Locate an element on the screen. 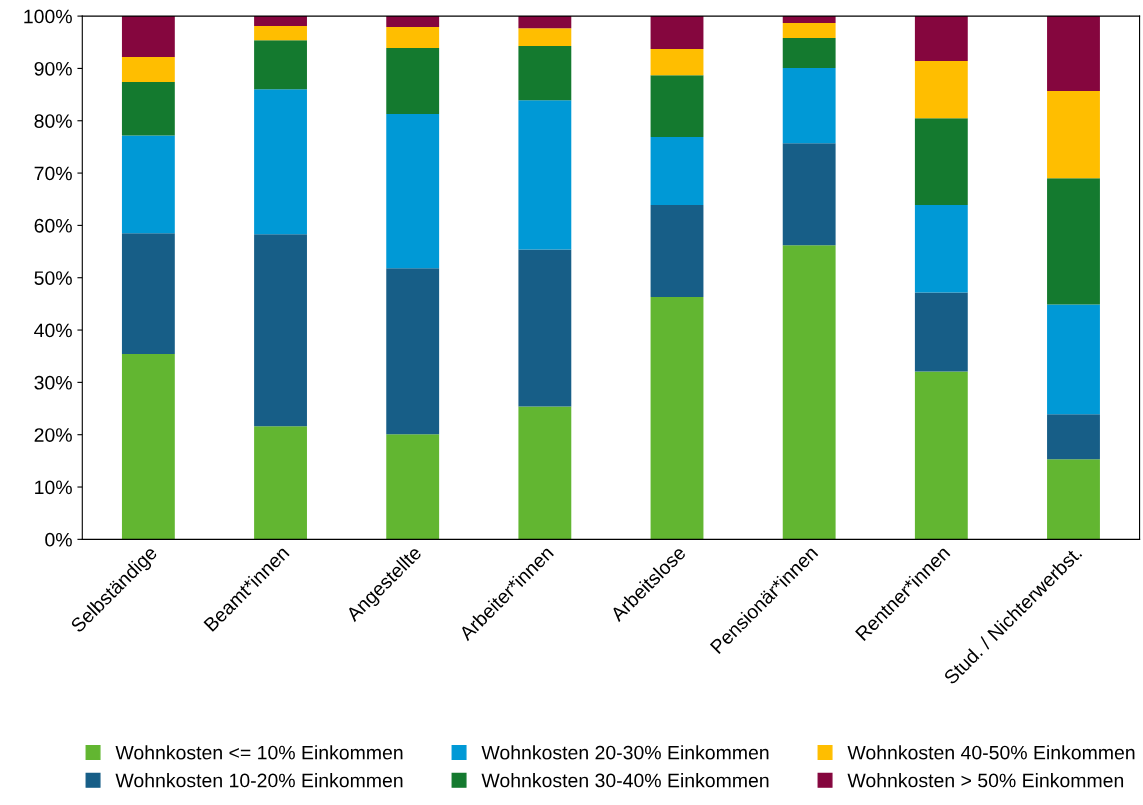  legend-label: Wohnkosten 30-40% Einkommen is located at coordinates (625, 780).